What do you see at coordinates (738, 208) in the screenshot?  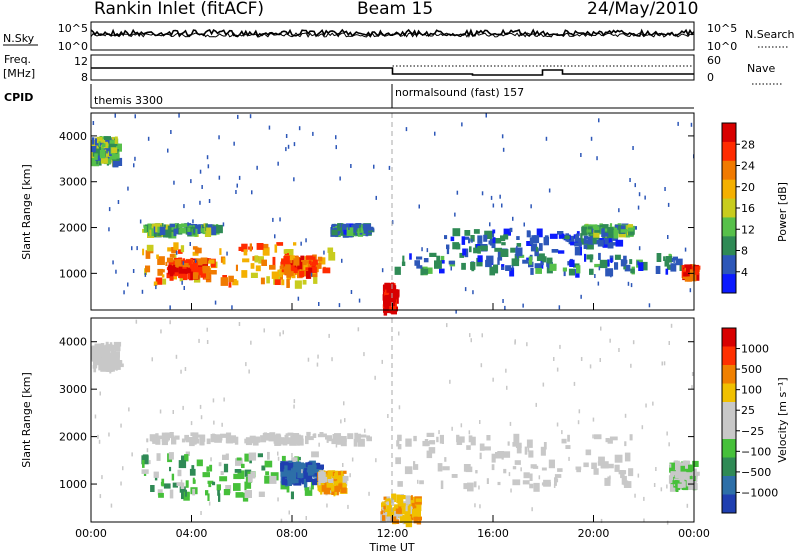 I see `power-colorbar: 28 24 20 16 12 8 4` at bounding box center [738, 208].